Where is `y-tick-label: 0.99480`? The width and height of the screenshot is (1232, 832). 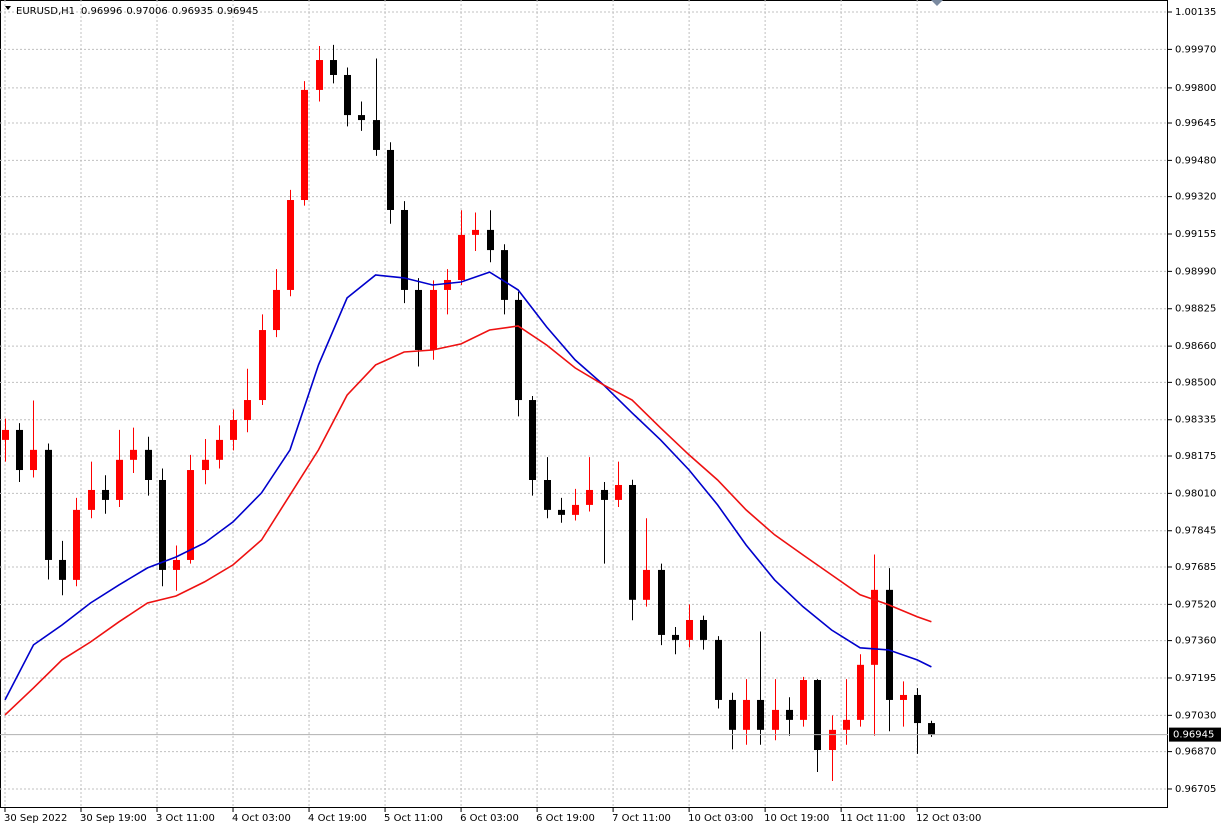 y-tick-label: 0.99480 is located at coordinates (1195, 160).